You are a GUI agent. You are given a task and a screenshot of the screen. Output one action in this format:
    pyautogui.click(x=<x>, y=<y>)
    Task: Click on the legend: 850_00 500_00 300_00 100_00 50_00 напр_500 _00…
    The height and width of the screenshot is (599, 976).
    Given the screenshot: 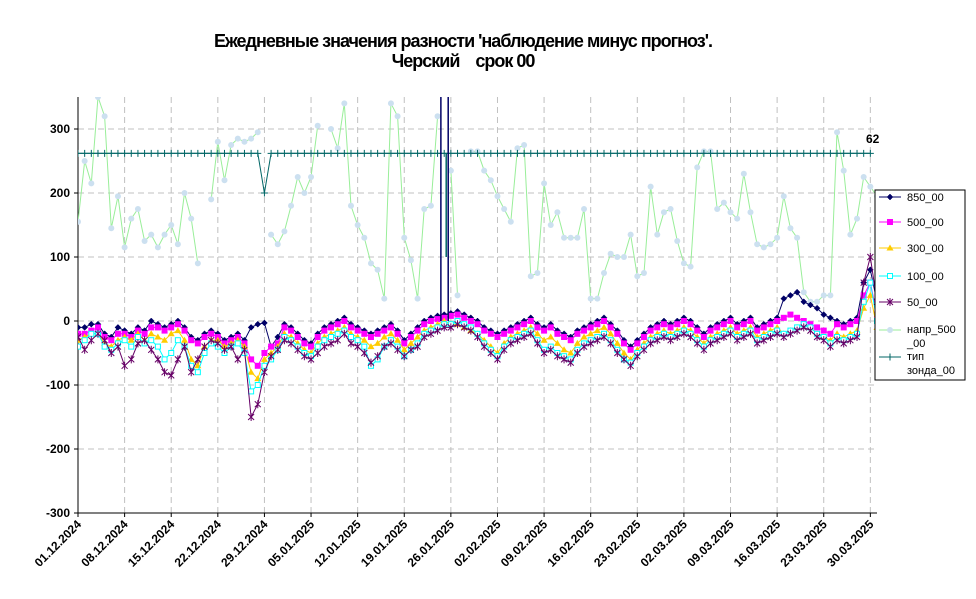 What is the action you would take?
    pyautogui.click(x=920, y=285)
    